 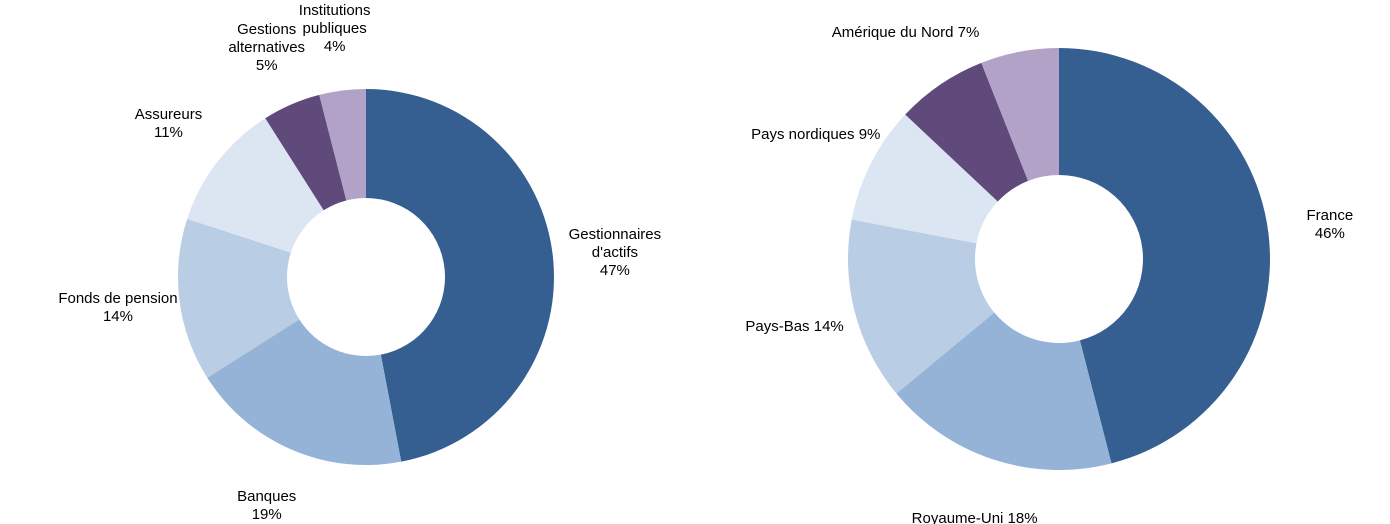 I want to click on value-label: 7%, so click(x=968, y=33).